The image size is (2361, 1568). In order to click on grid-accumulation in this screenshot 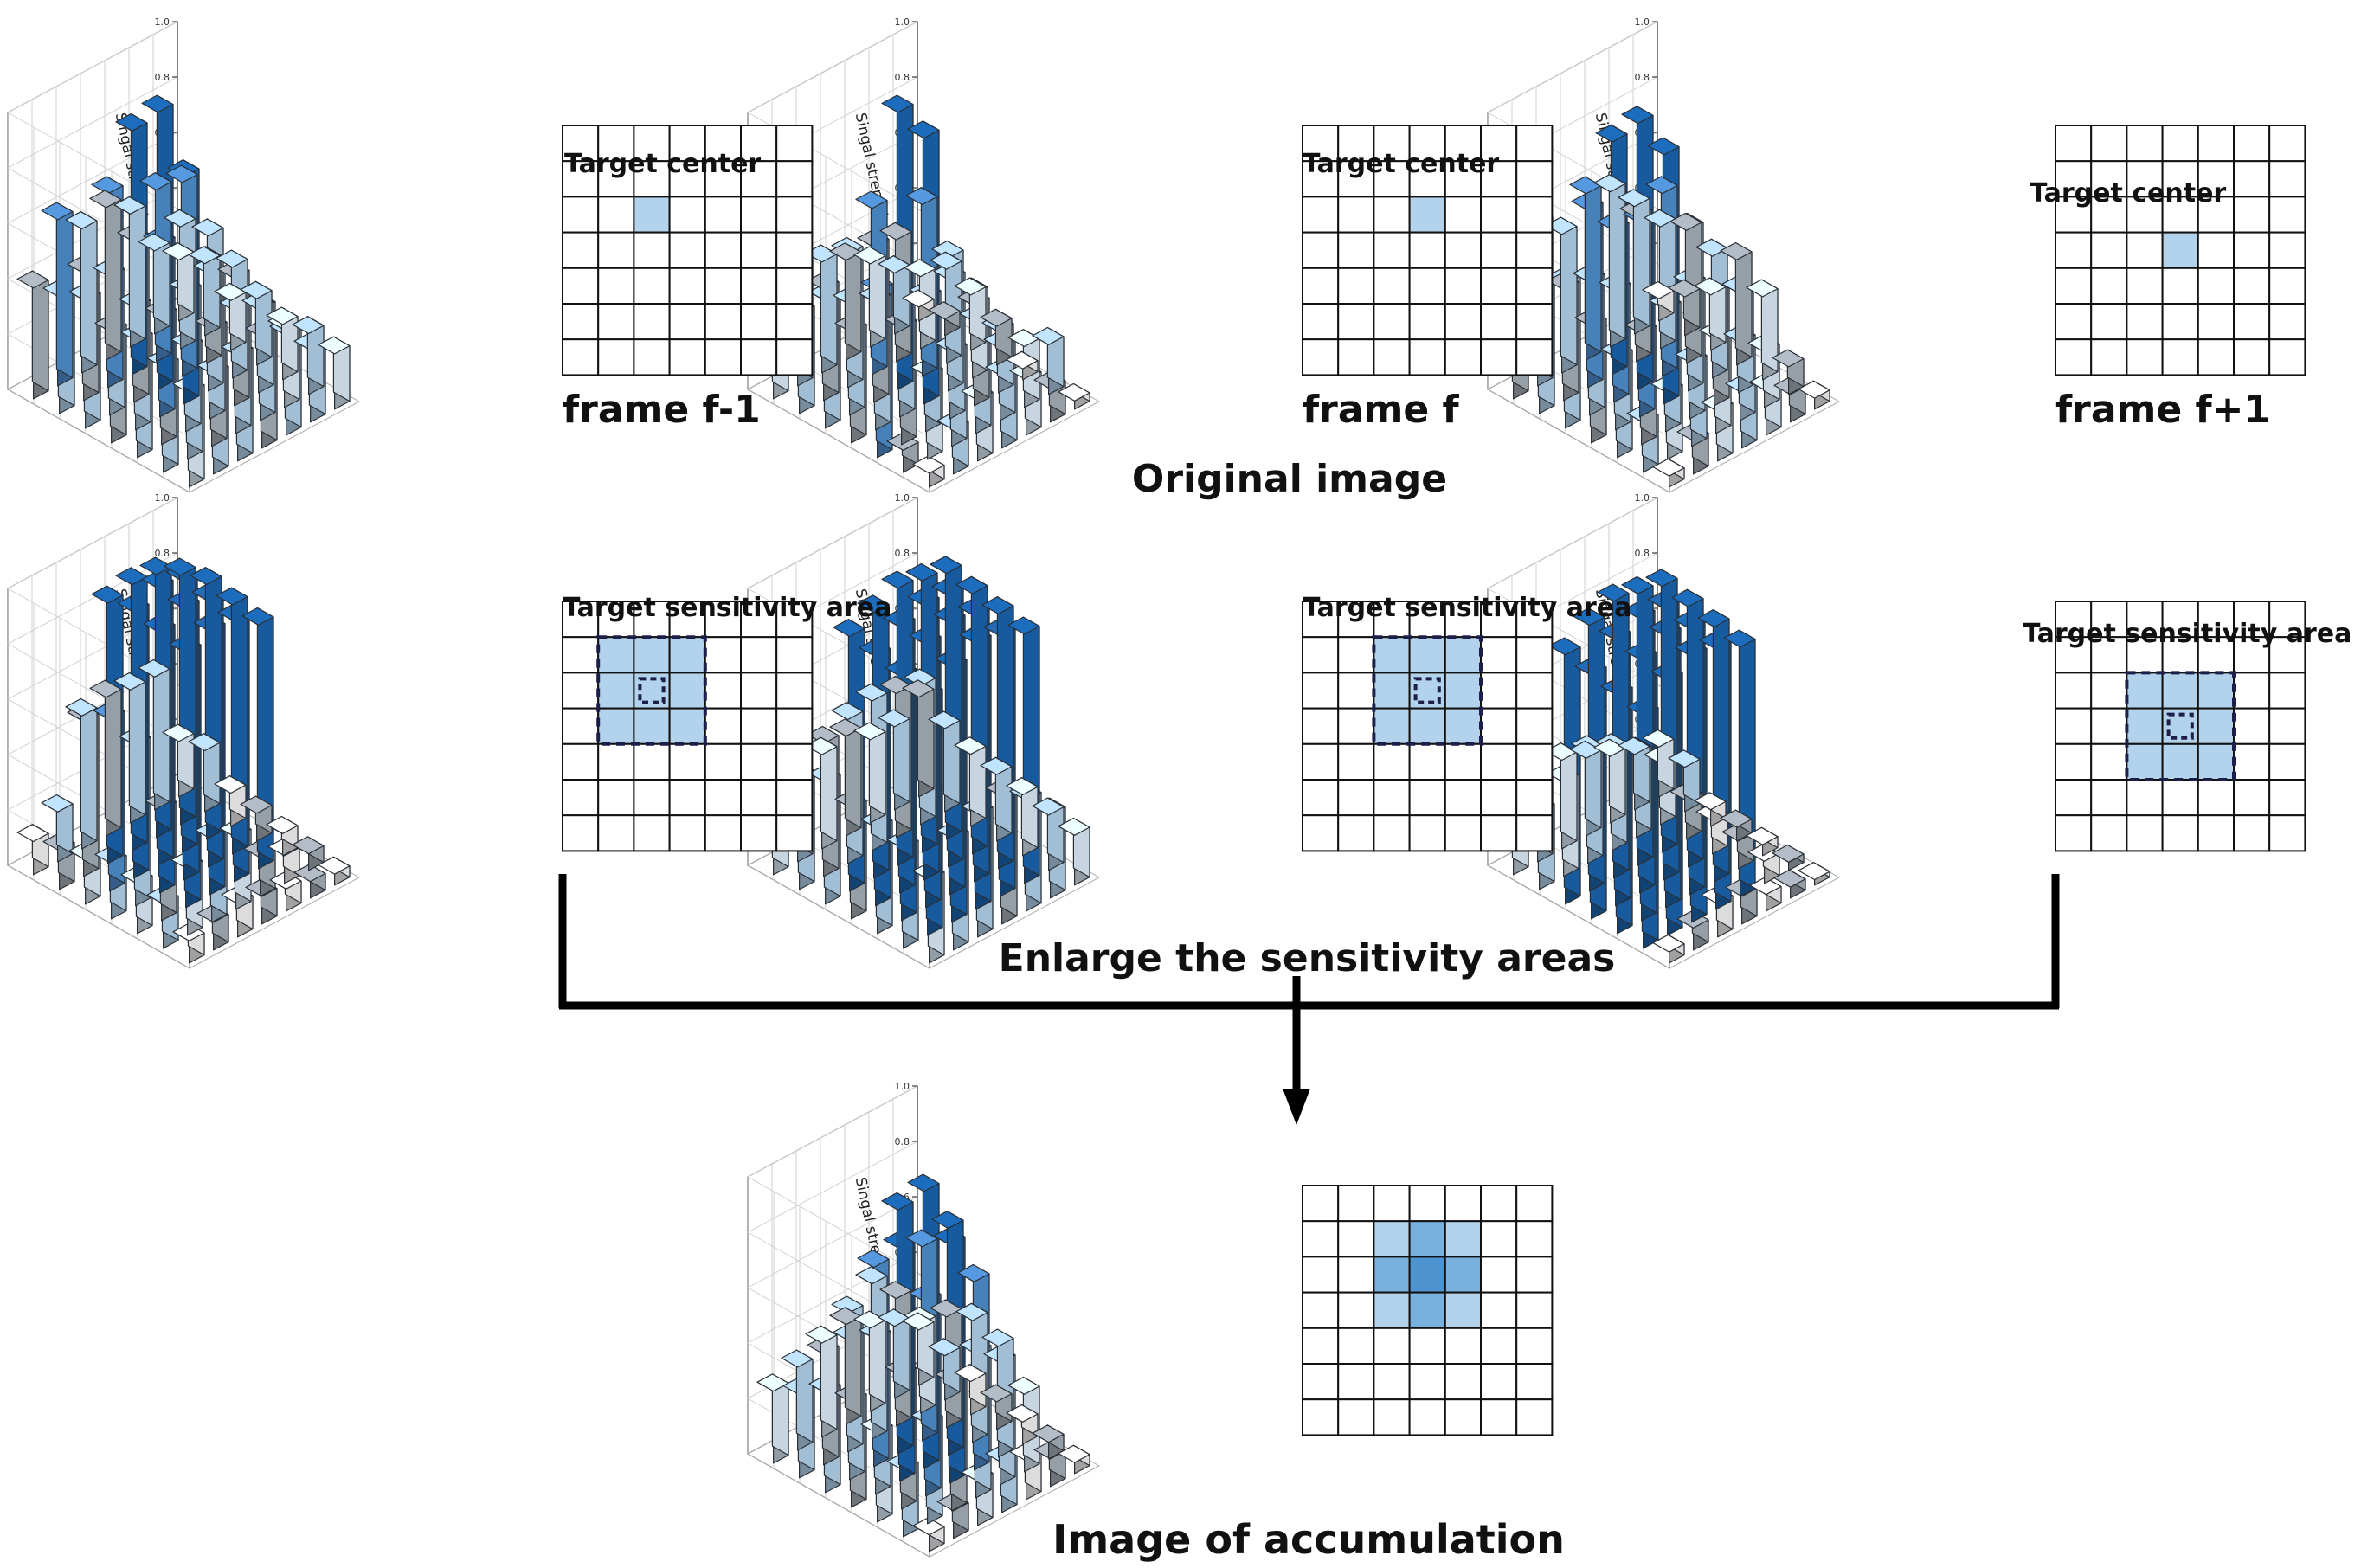, I will do `click(1428, 1310)`.